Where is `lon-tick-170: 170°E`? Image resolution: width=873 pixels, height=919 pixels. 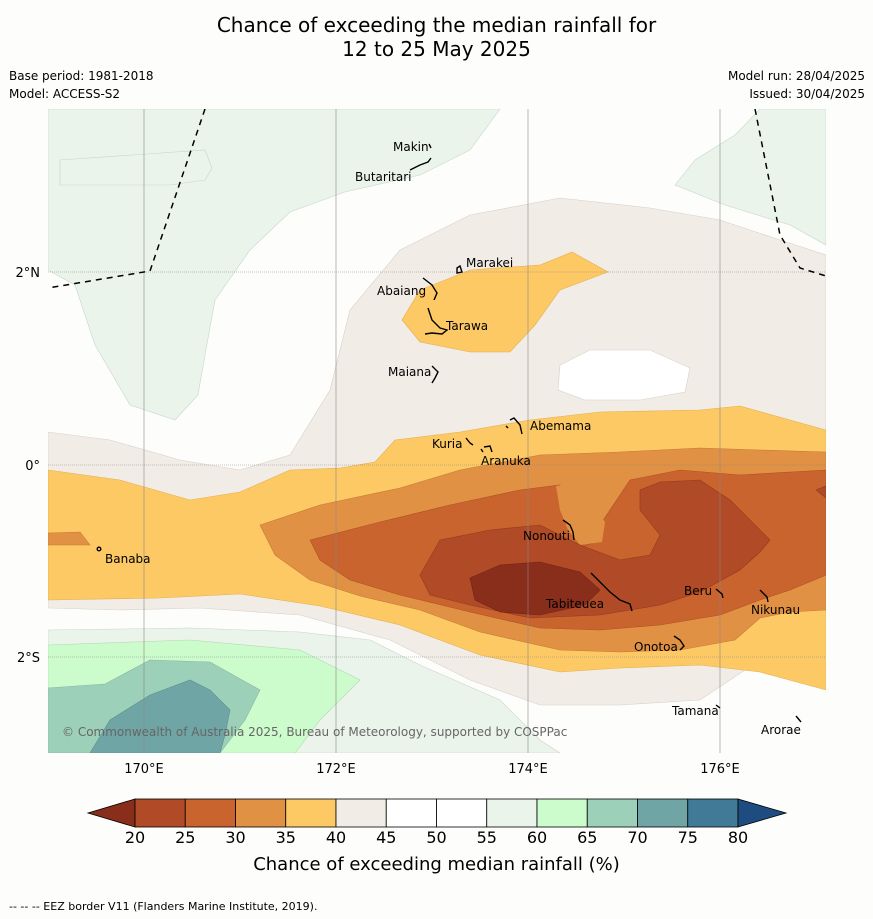
lon-tick-170: 170°E is located at coordinates (144, 769).